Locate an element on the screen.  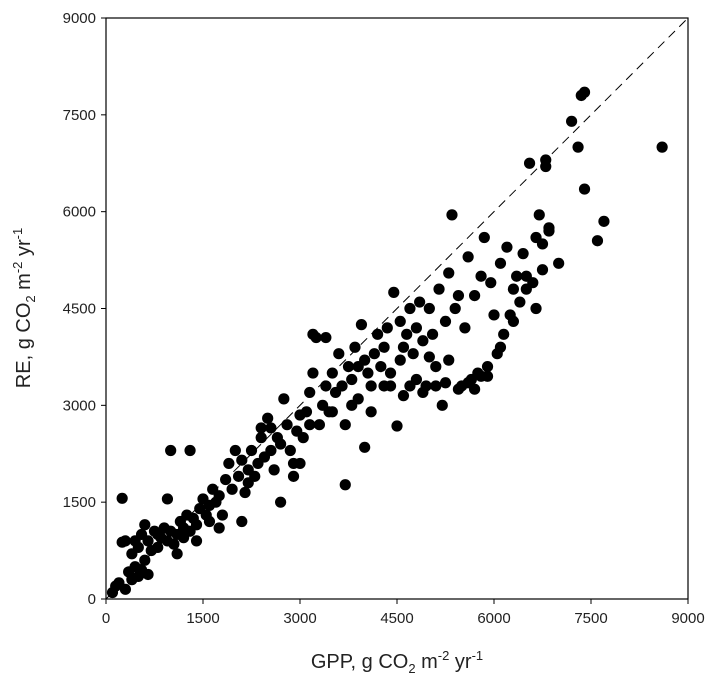
x-tick-label-0: 0 is located at coordinates (106, 618).